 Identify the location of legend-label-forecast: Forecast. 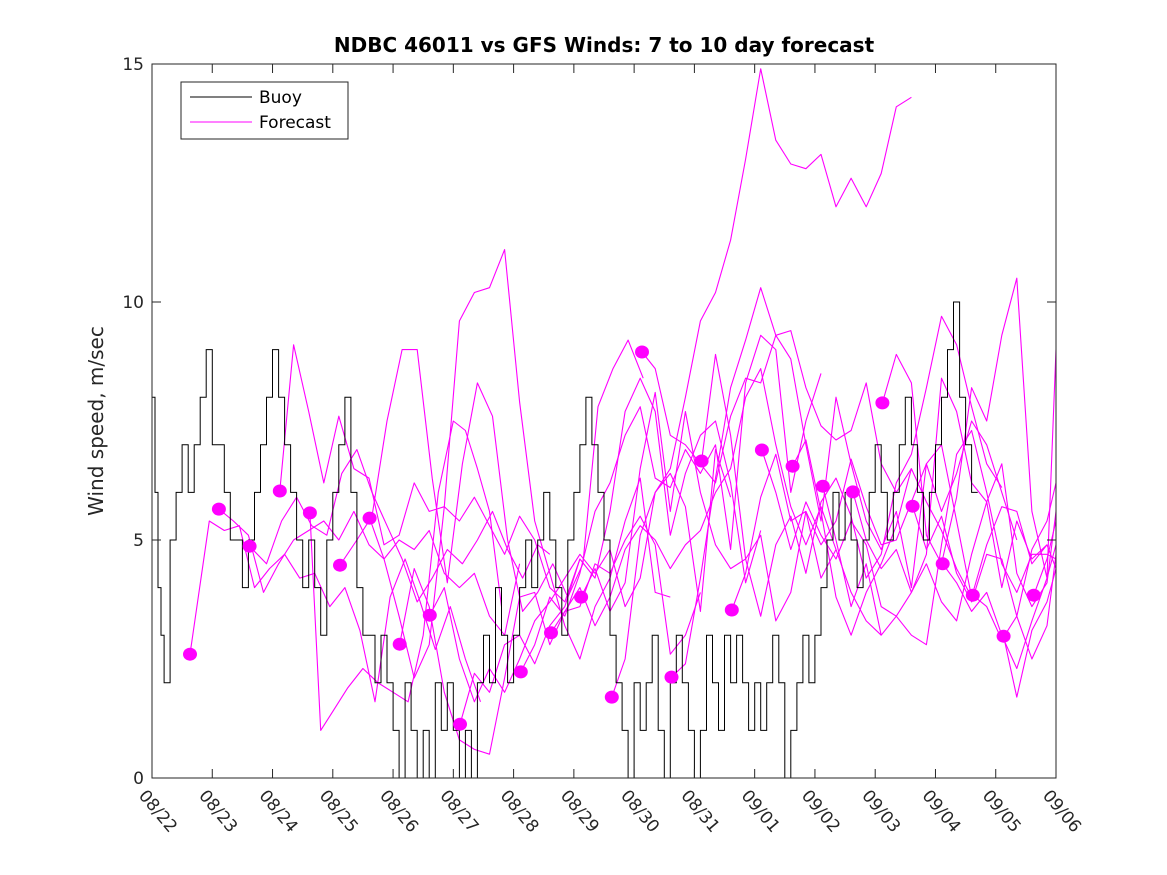
(295, 123).